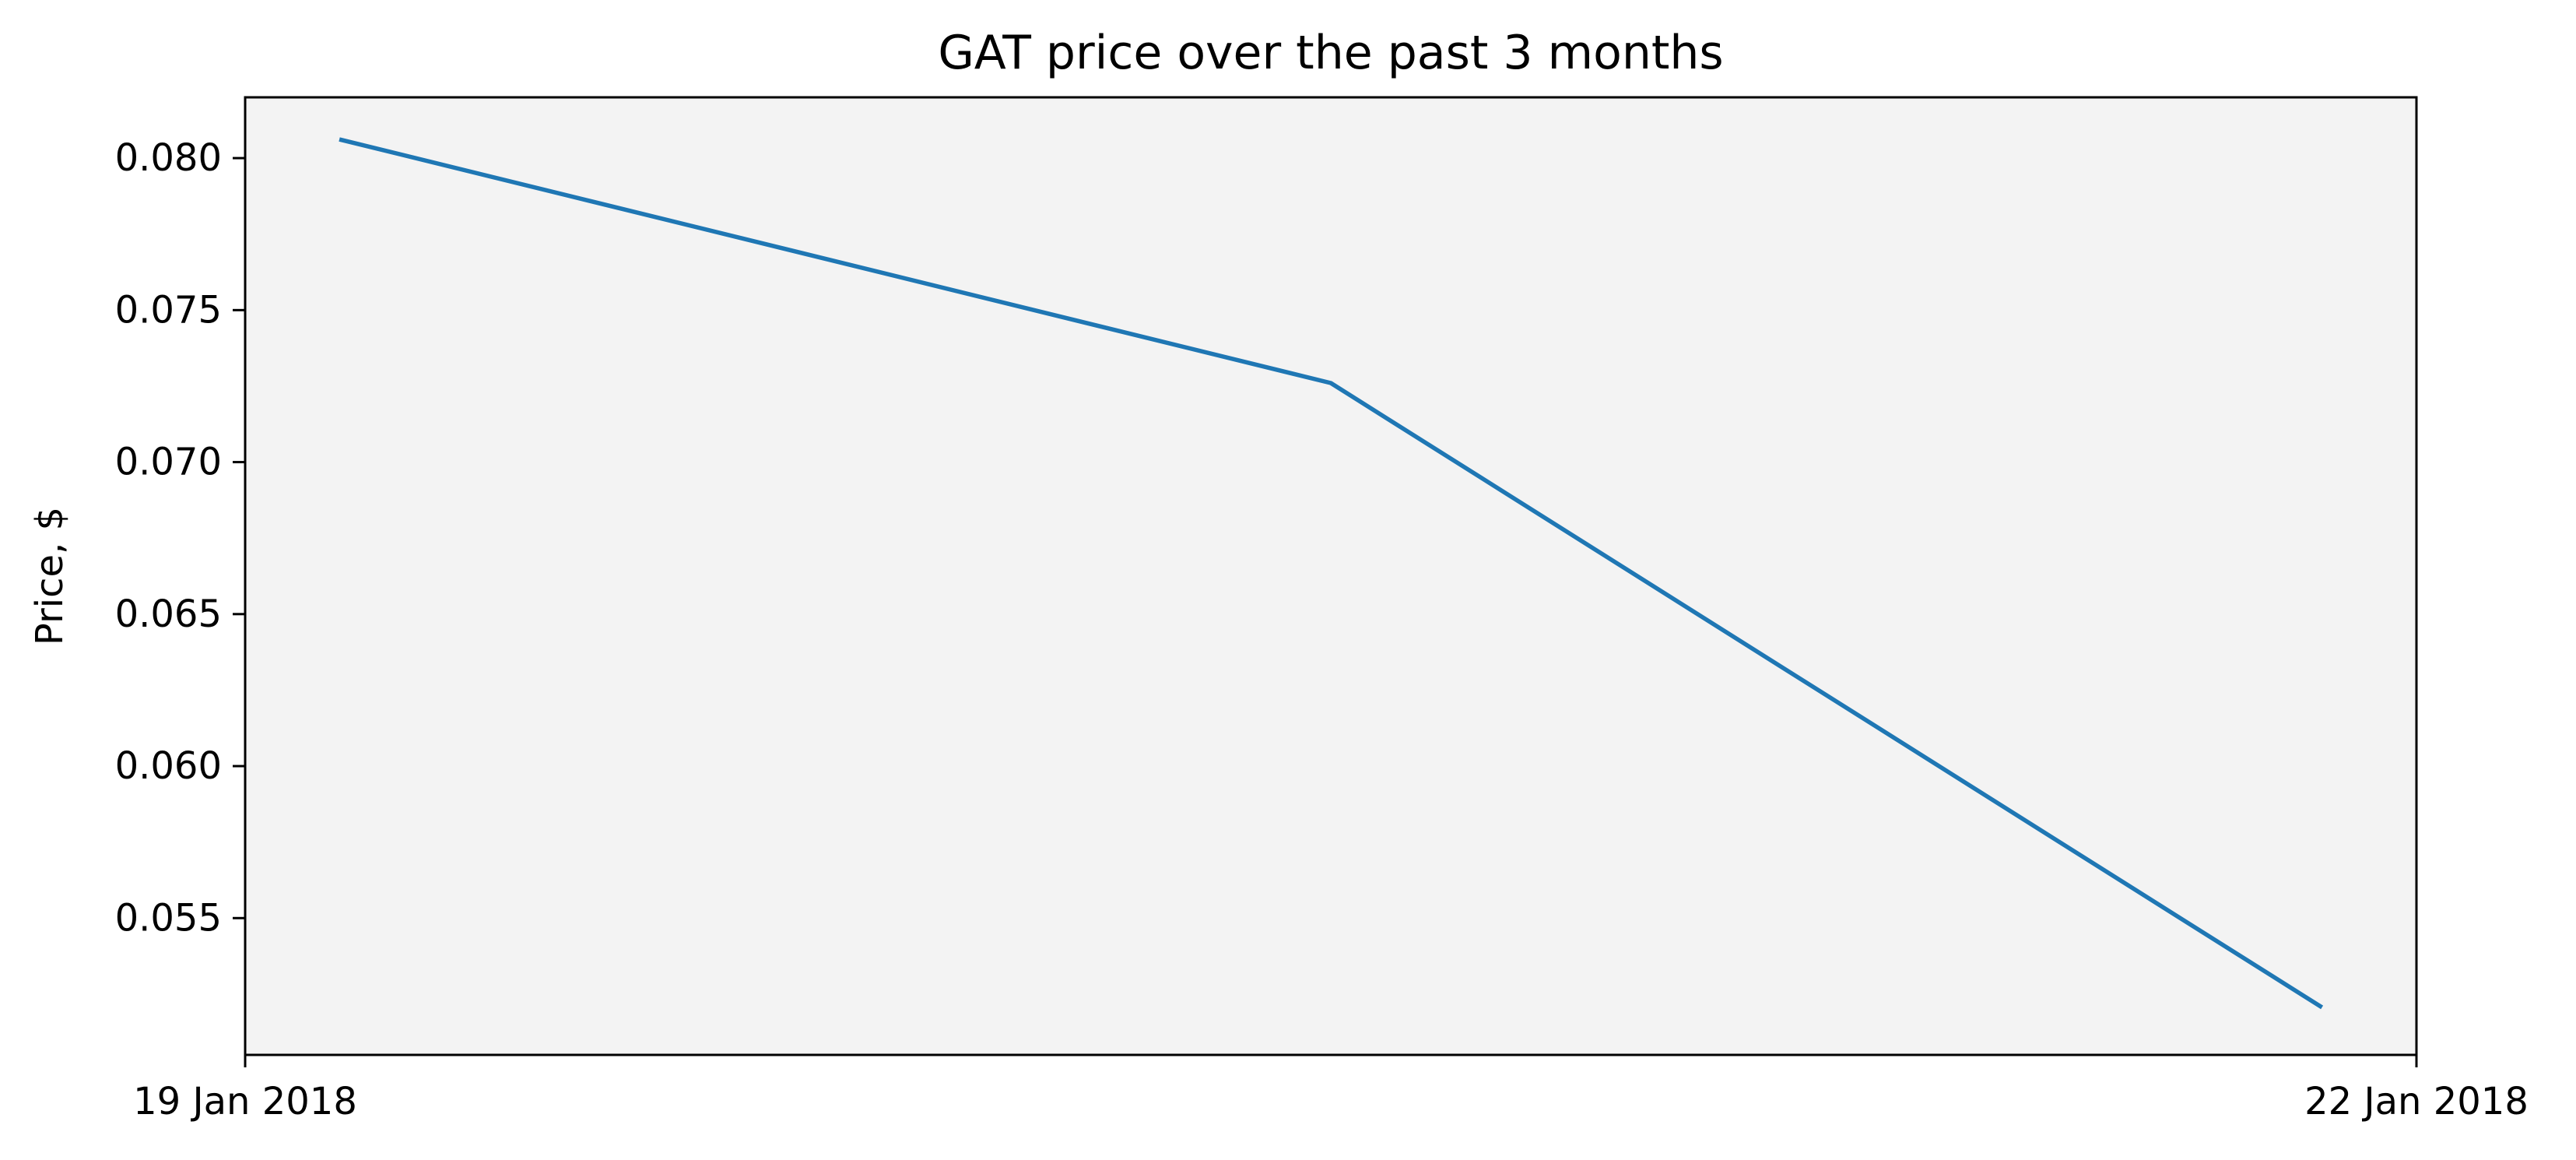  What do you see at coordinates (169, 614) in the screenshot?
I see `y-tick-label: 0.065` at bounding box center [169, 614].